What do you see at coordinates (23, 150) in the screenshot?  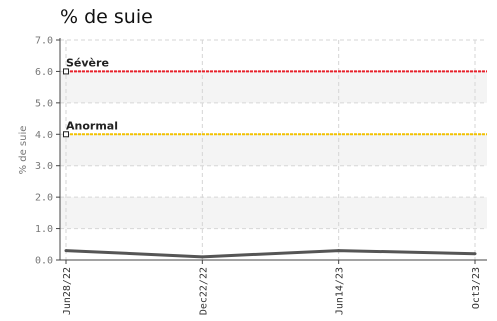 I see `y-axis-label: % de suie` at bounding box center [23, 150].